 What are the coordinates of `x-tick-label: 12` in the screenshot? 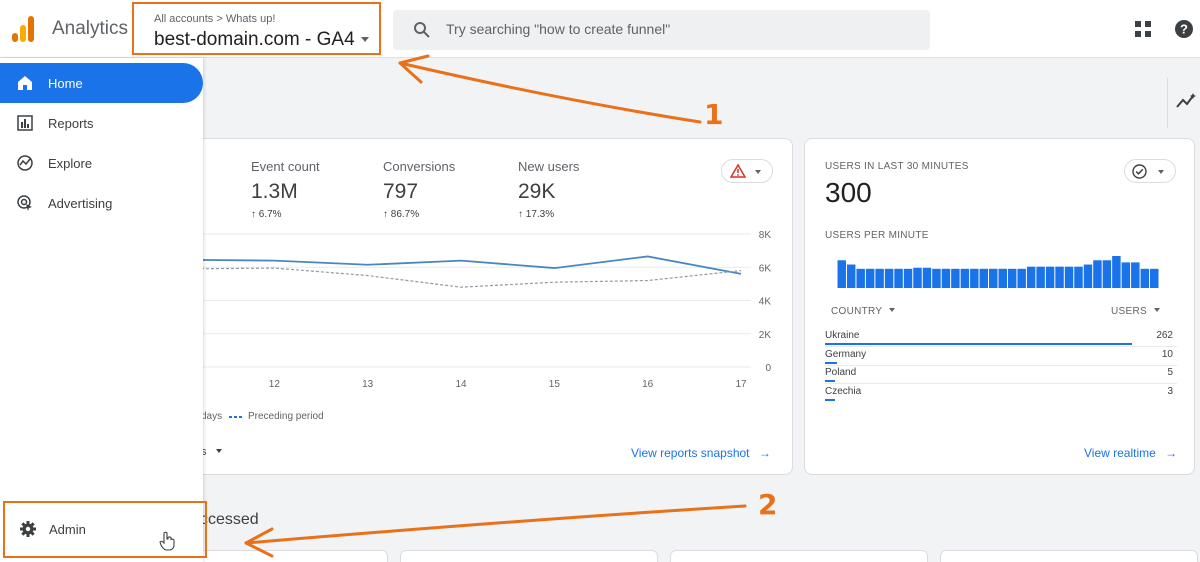 It's located at (275, 384).